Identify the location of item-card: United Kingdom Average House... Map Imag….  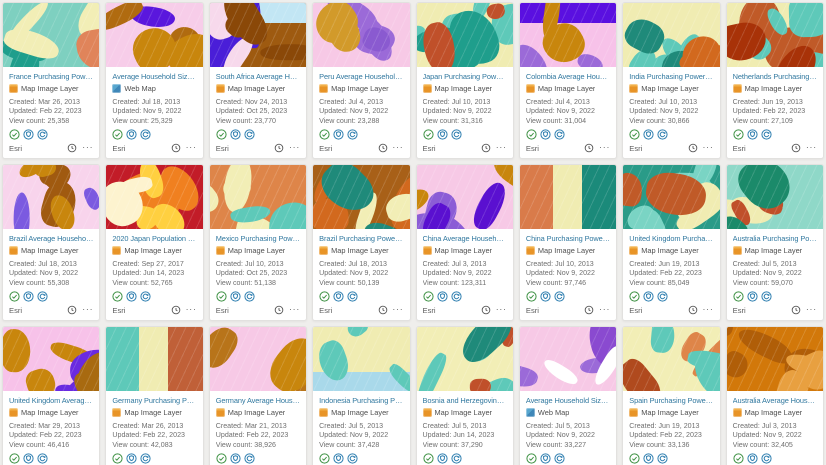
(51, 395).